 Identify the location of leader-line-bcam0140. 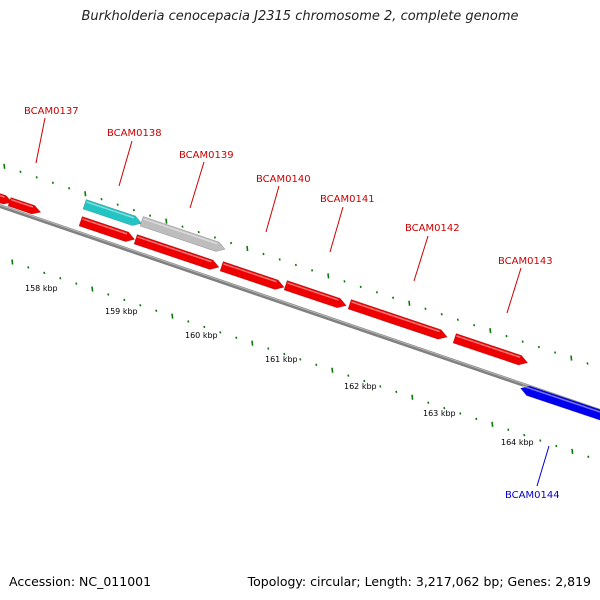
(272, 209).